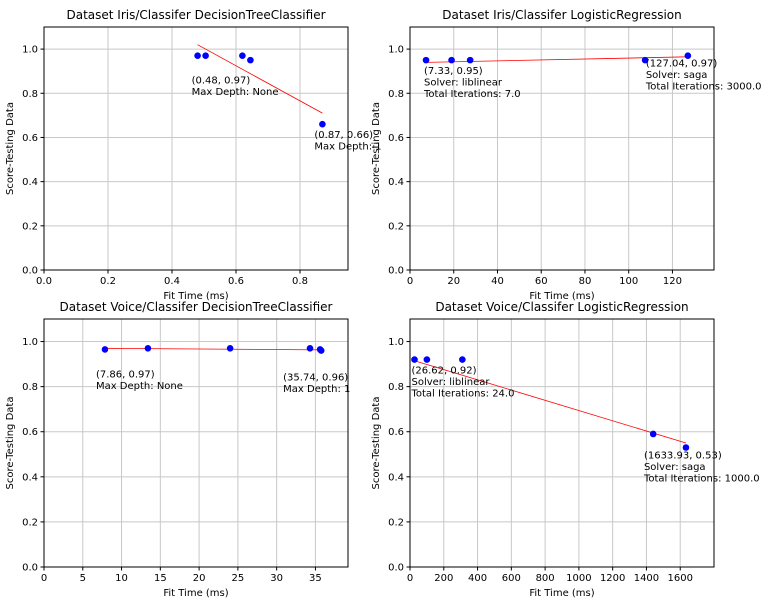  I want to click on x-tick-label: 800, so click(545, 578).